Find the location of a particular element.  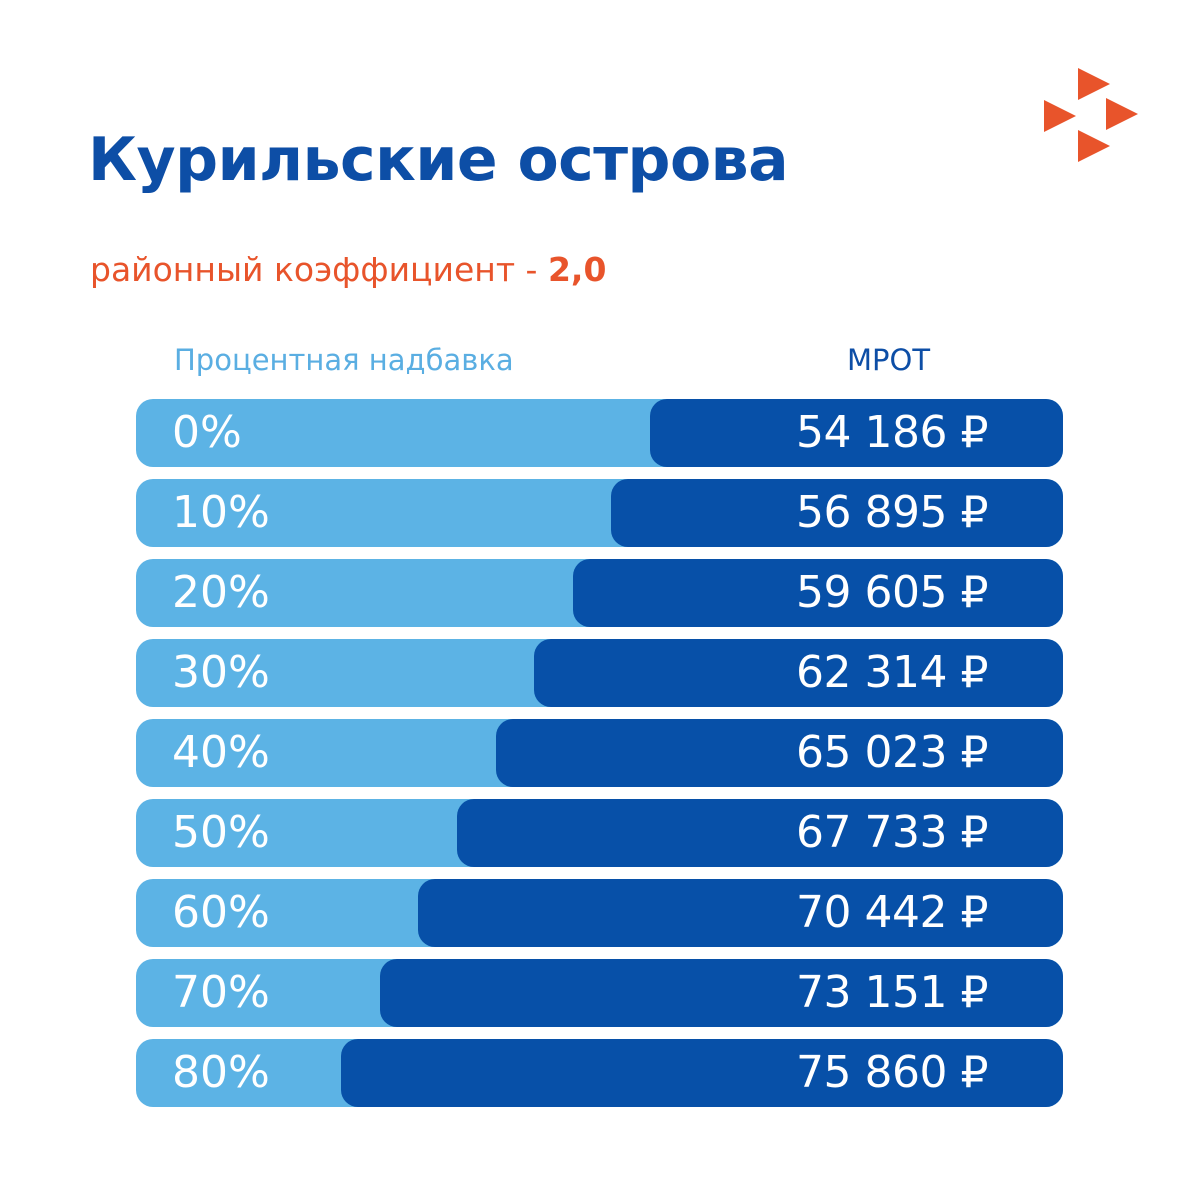

chart-row: 80% 75 860 ₽ is located at coordinates (599, 1073).